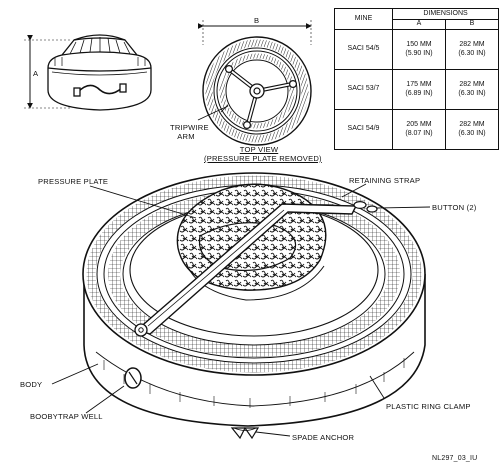  What do you see at coordinates (419, 89) in the screenshot?
I see `dim-a-cell: 175 MM (6.89 IN)` at bounding box center [419, 89].